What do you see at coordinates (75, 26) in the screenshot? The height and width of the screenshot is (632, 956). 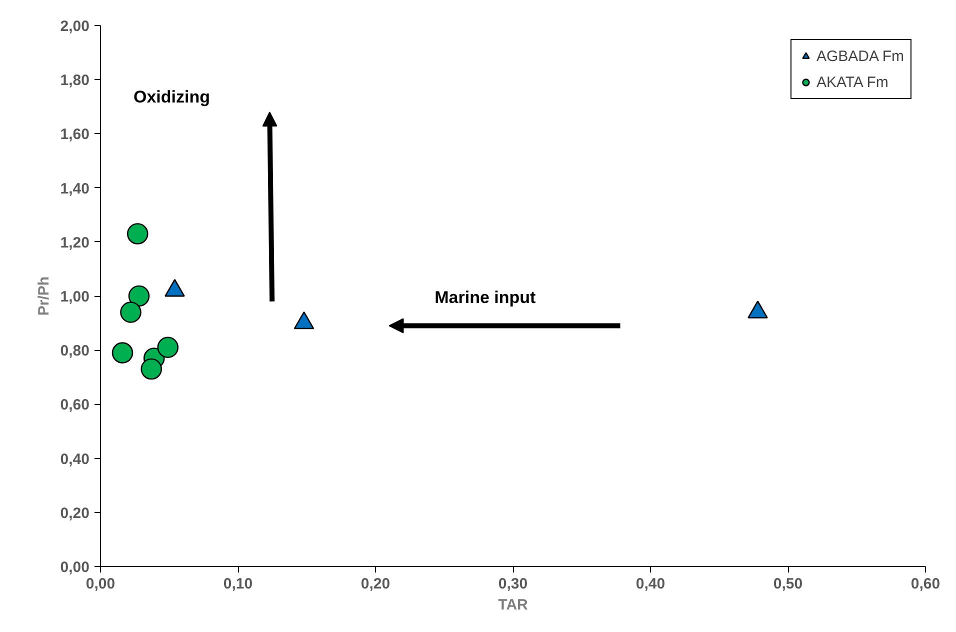 I see `y-tick-label: 2,00` at bounding box center [75, 26].